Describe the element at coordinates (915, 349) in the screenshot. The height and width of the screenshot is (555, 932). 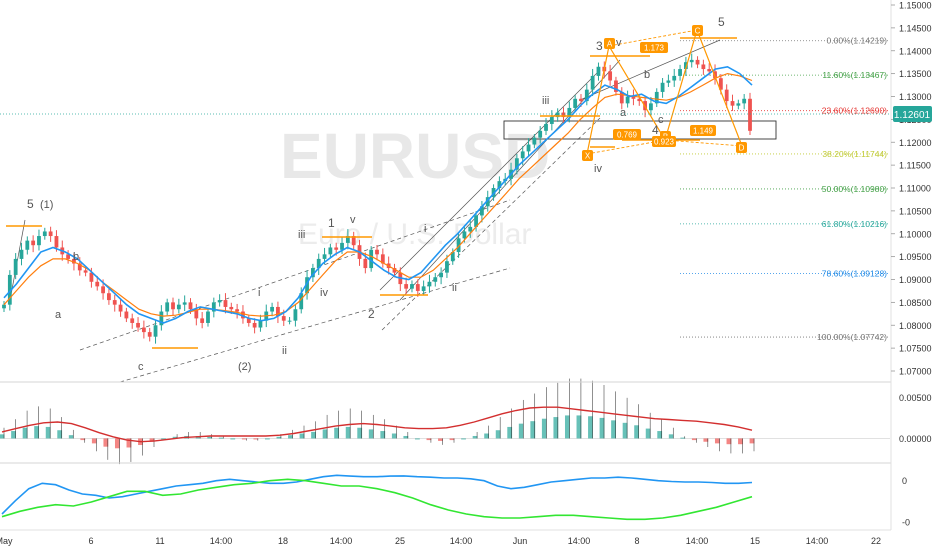
I see `price-axis-label: 1.07500` at that location.